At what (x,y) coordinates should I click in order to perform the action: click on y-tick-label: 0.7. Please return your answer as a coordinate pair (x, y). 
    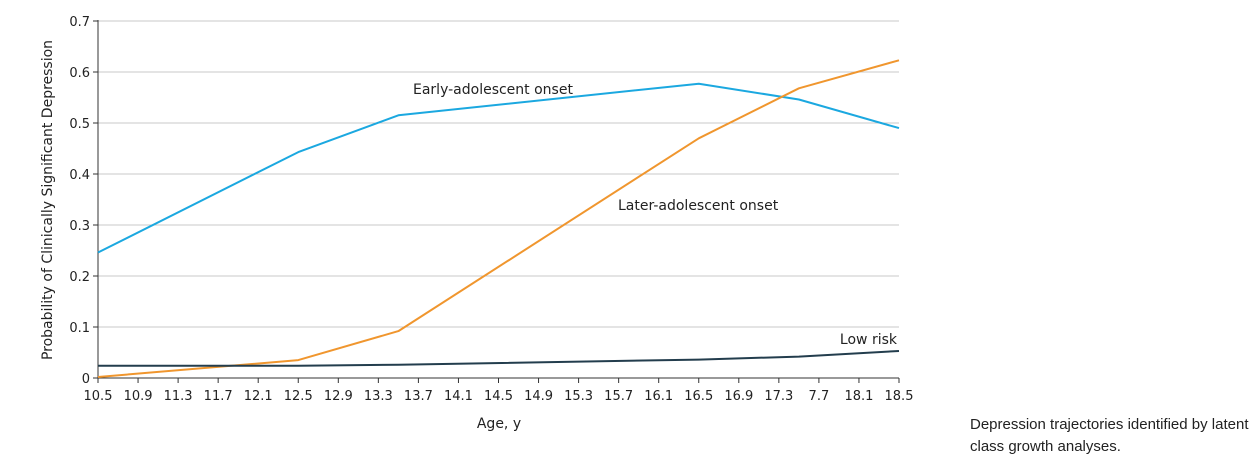
    Looking at the image, I should click on (79, 22).